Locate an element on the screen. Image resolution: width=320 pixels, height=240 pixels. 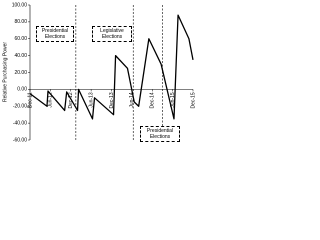
x-tick-label: Dec-14 is located at coordinates (153, 100).